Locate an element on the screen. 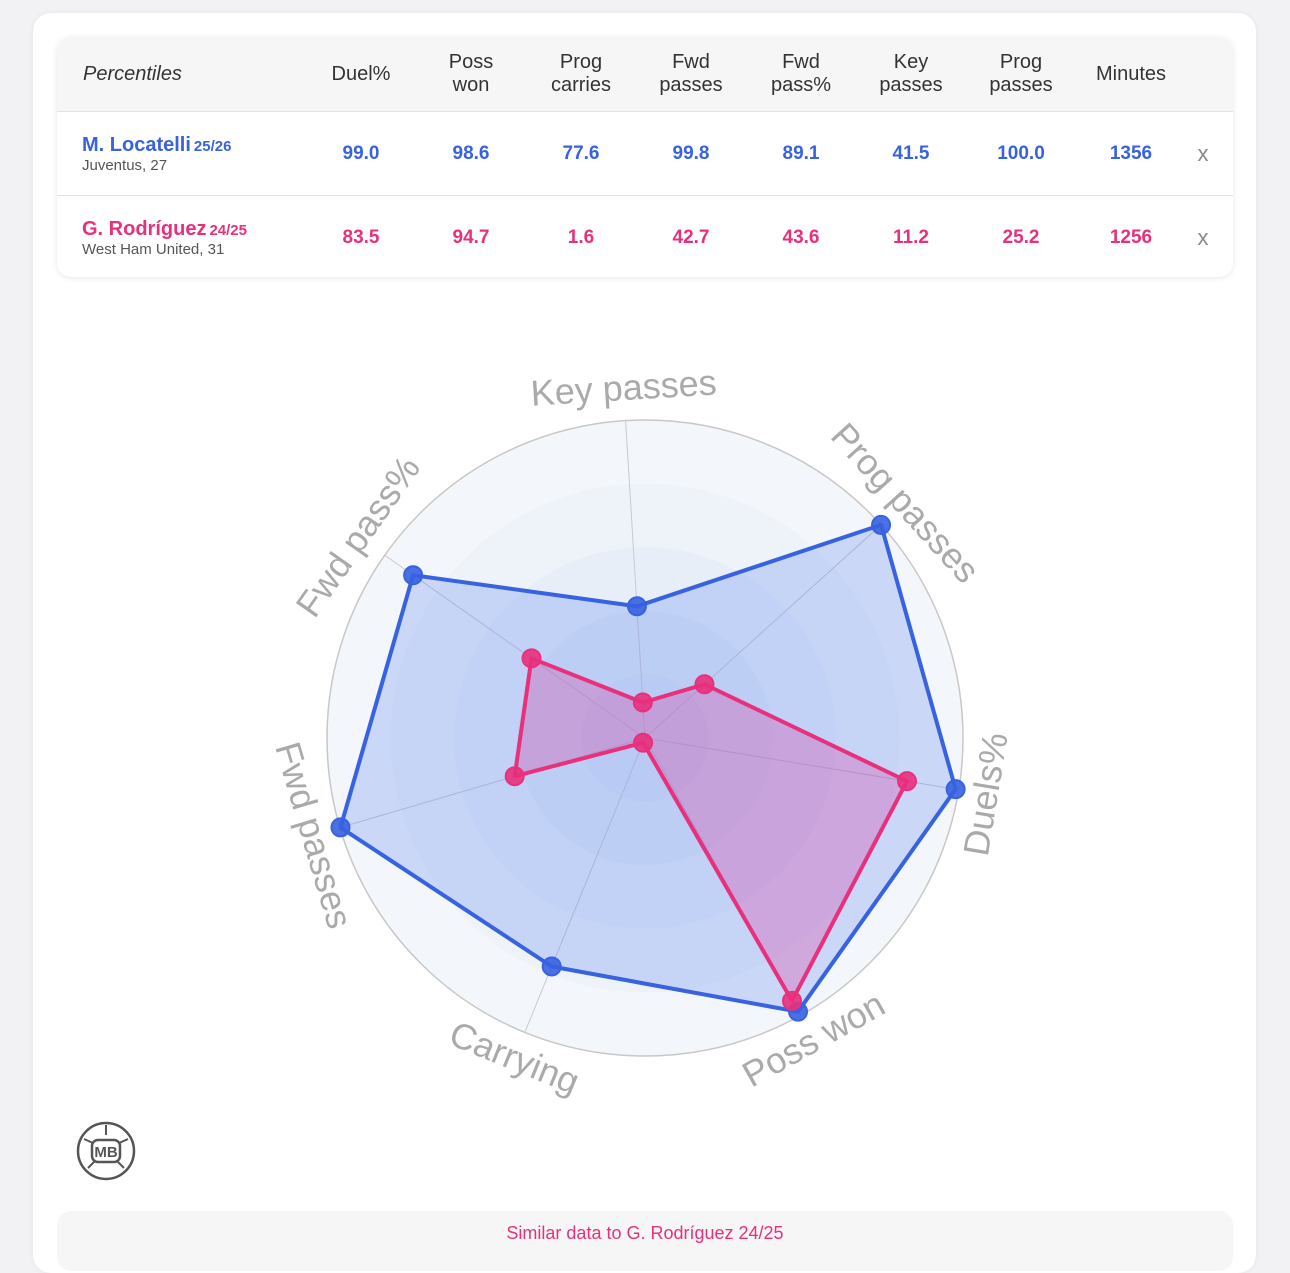 This screenshot has width=1290, height=1273. player-club: Juventus, 27 is located at coordinates (125, 165).